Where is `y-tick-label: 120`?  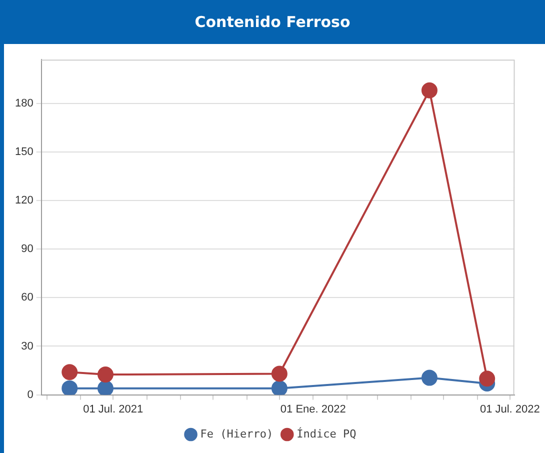 y-tick-label: 120 is located at coordinates (24, 200).